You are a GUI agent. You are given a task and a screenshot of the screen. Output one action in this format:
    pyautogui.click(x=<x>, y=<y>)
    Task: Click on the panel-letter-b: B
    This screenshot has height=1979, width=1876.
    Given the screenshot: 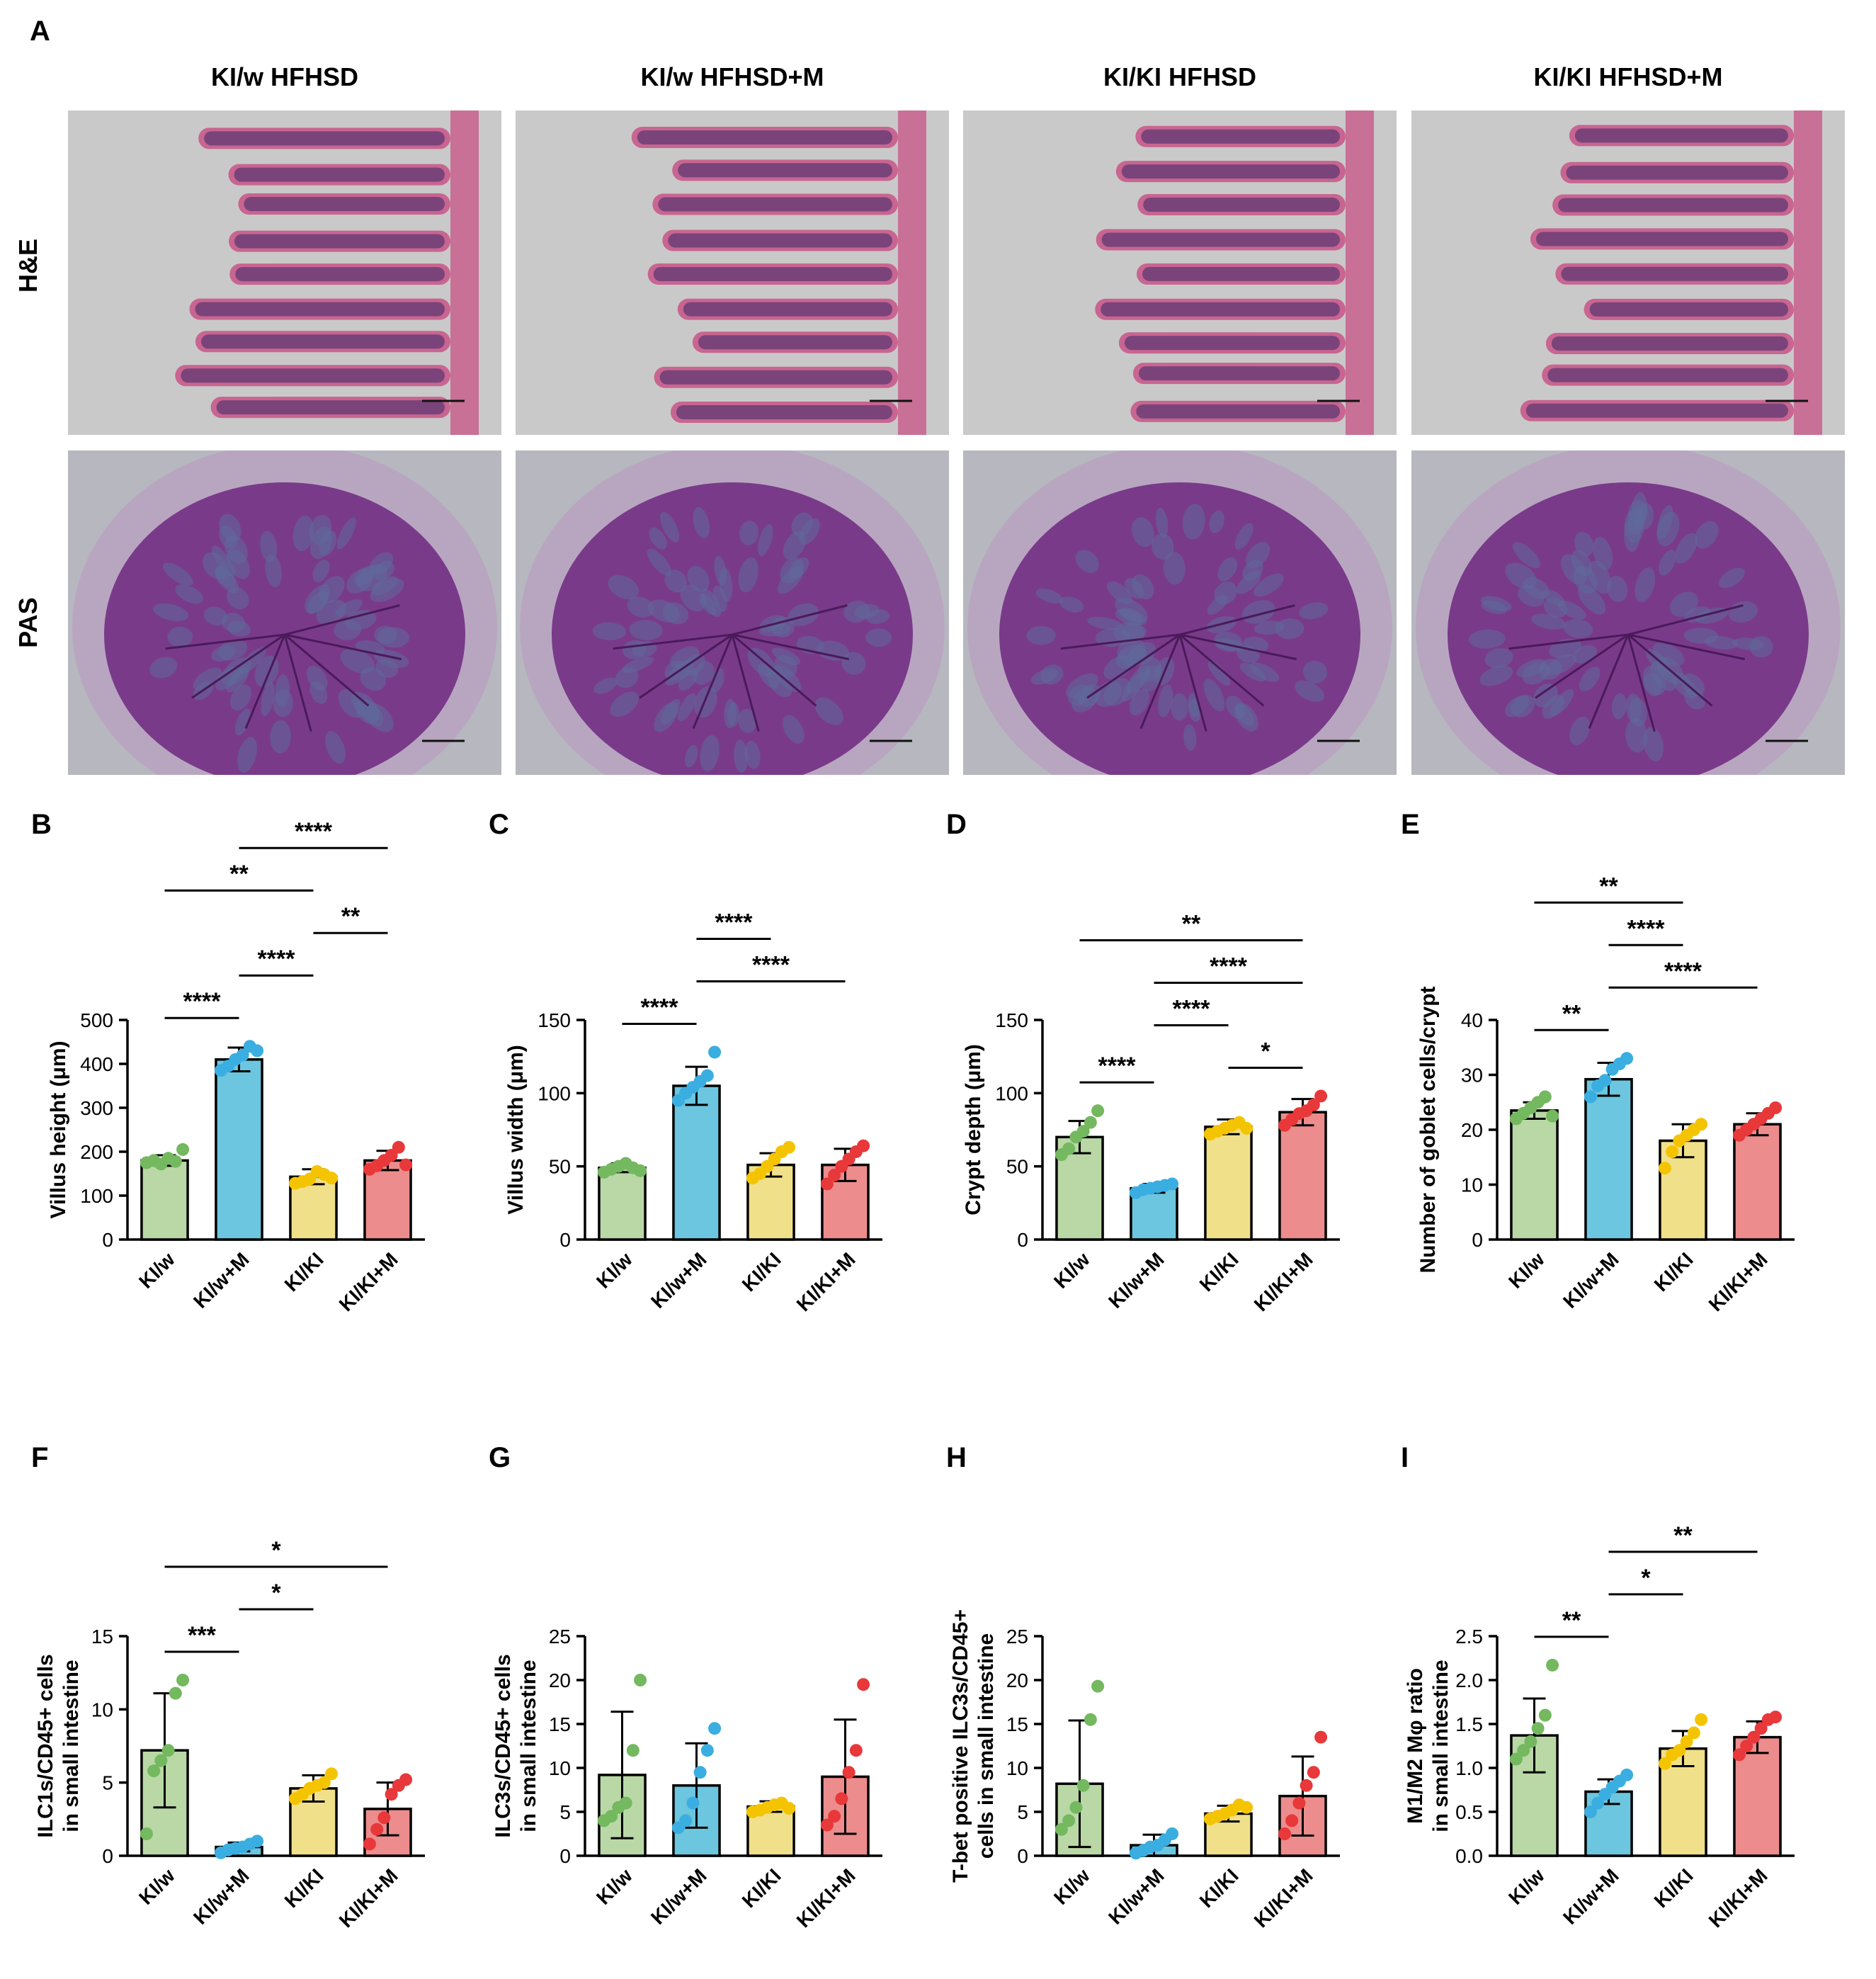 What is the action you would take?
    pyautogui.click(x=41, y=825)
    